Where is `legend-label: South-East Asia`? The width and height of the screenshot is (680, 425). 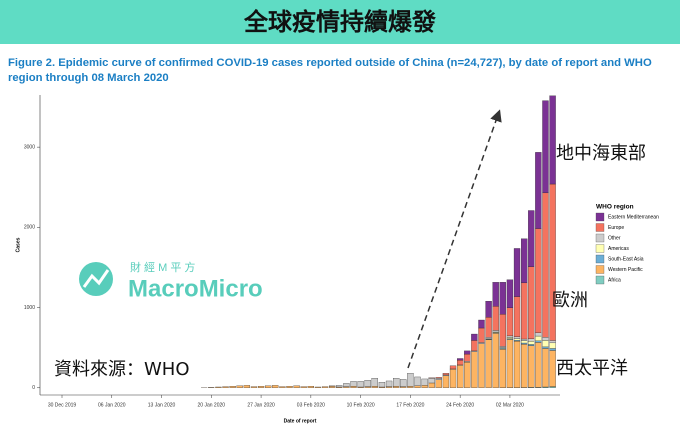 legend-label: South-East Asia is located at coordinates (626, 259).